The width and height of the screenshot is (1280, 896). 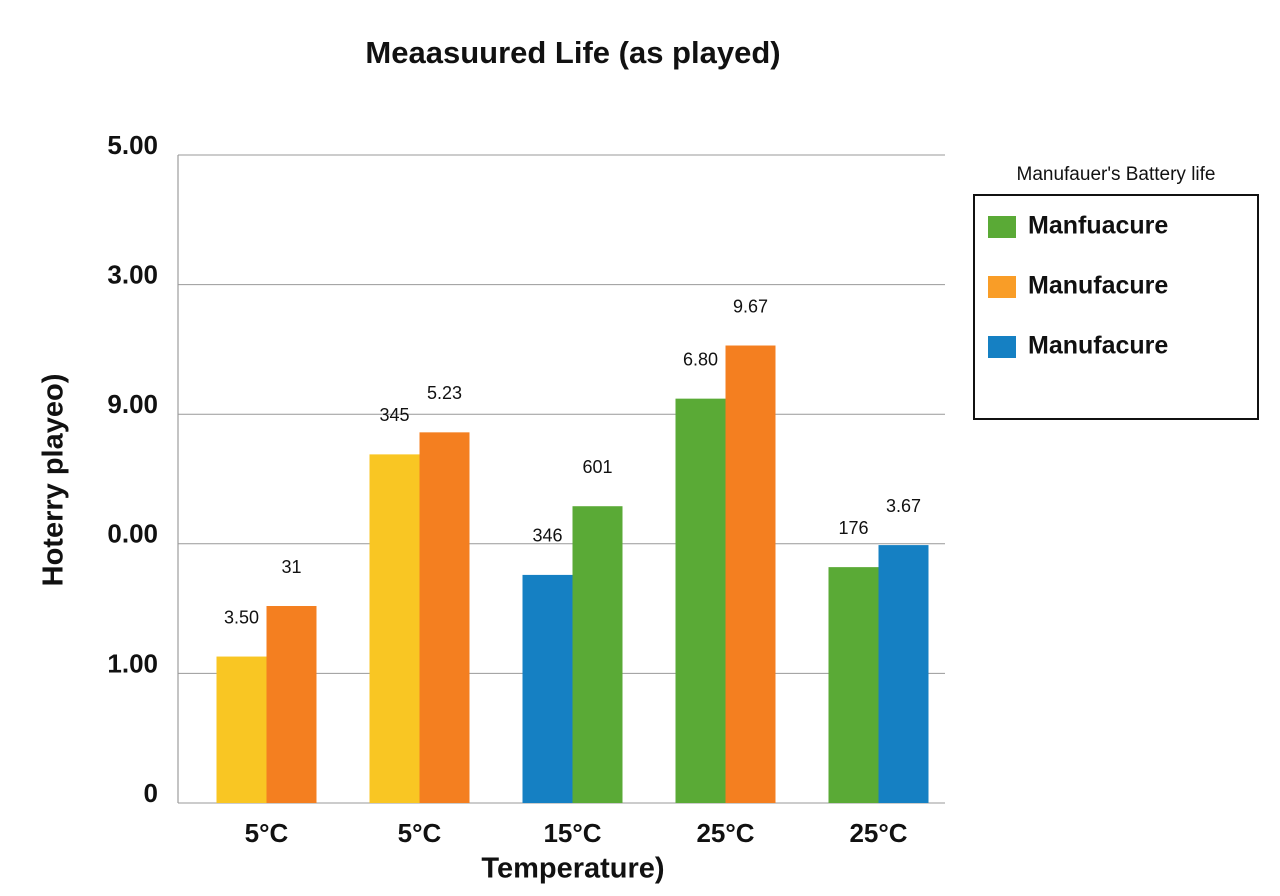 What do you see at coordinates (291, 567) in the screenshot?
I see `bar-annotation: 31` at bounding box center [291, 567].